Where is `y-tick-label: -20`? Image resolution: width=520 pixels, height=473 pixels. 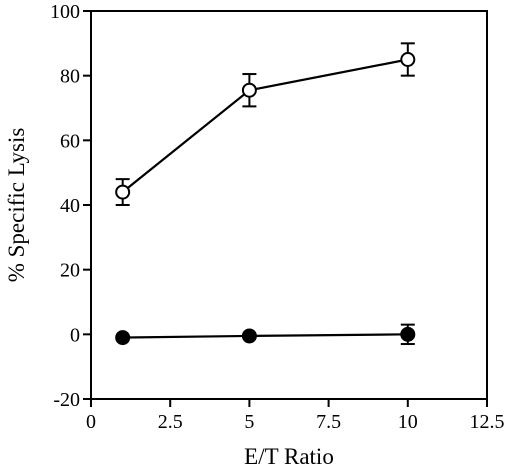
y-tick-label: -20 is located at coordinates (66, 400).